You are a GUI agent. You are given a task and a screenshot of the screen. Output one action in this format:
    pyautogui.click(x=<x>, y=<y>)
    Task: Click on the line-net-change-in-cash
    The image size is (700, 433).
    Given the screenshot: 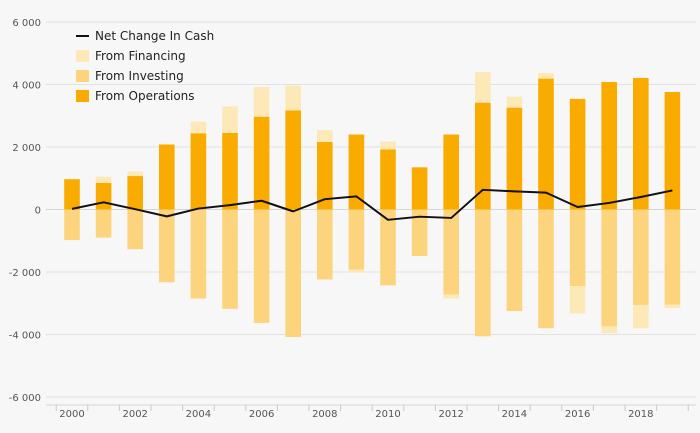 What is the action you would take?
    pyautogui.click(x=372, y=204)
    